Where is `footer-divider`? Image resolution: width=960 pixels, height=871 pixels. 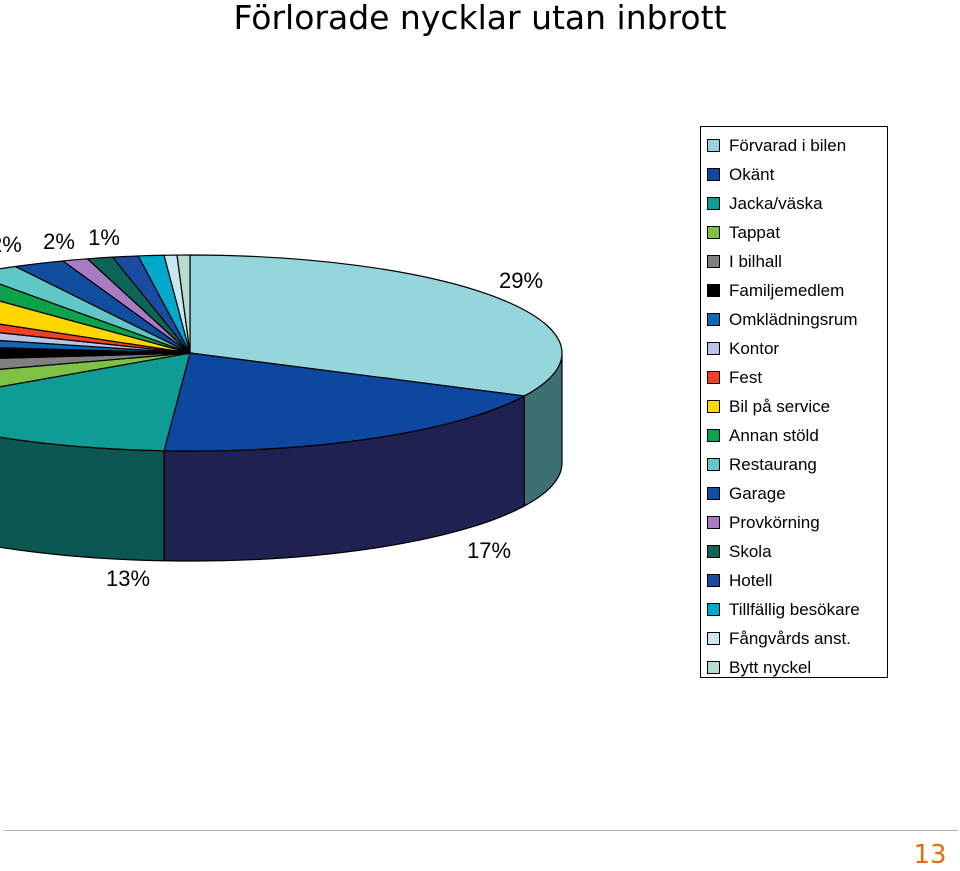 footer-divider is located at coordinates (481, 830).